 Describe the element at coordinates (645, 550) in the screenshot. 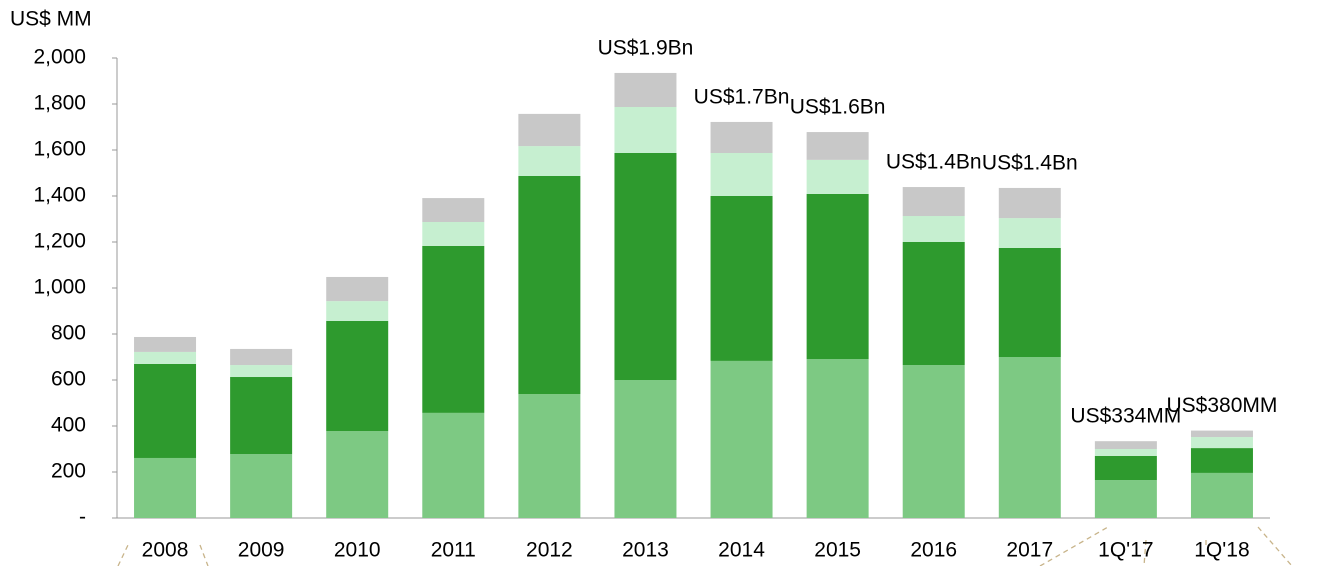

I see `x-tick-label: 2013` at that location.